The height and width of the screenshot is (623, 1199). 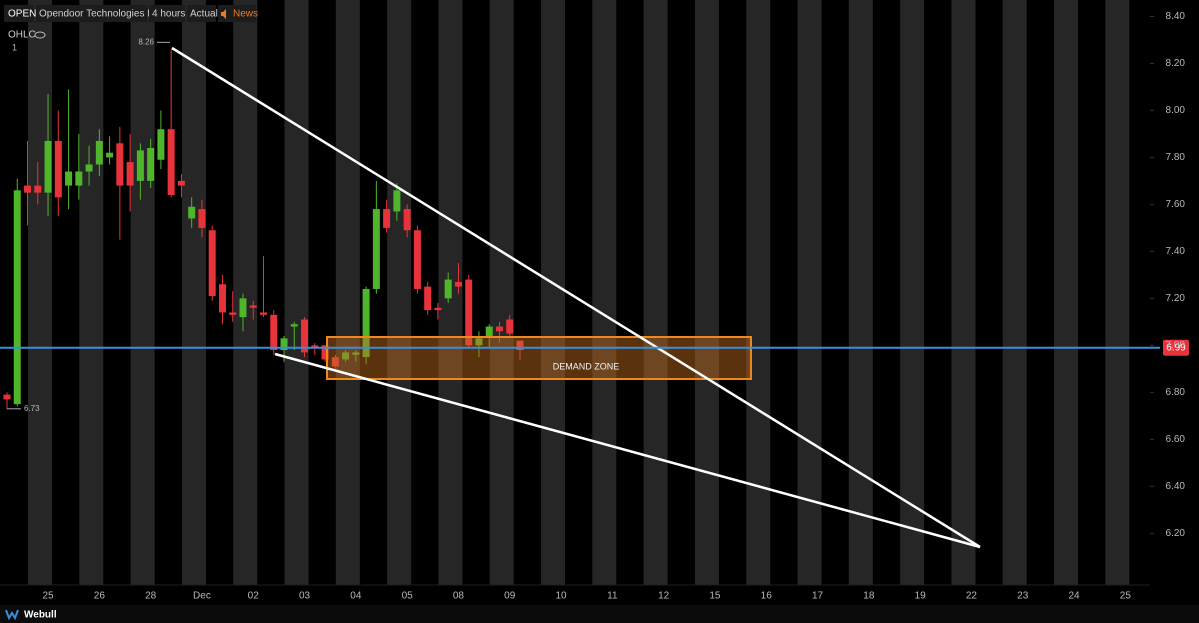 What do you see at coordinates (586, 366) in the screenshot?
I see `demand-zone-label: DEMAND ZONE` at bounding box center [586, 366].